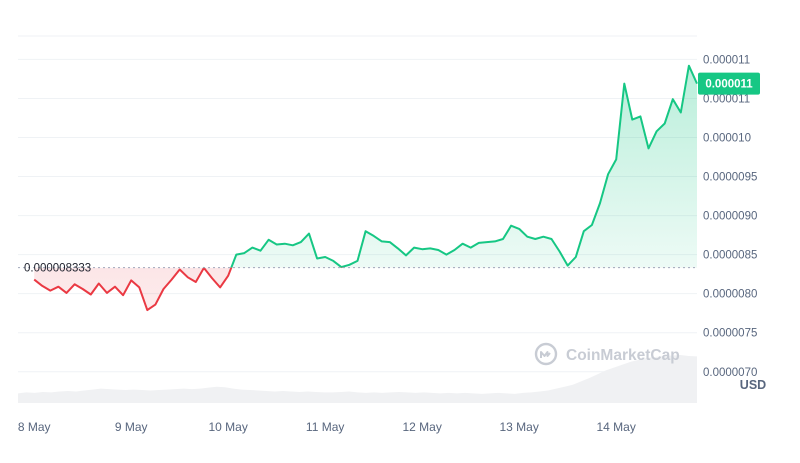  I want to click on y-tick-label: 0.0000090, so click(730, 217).